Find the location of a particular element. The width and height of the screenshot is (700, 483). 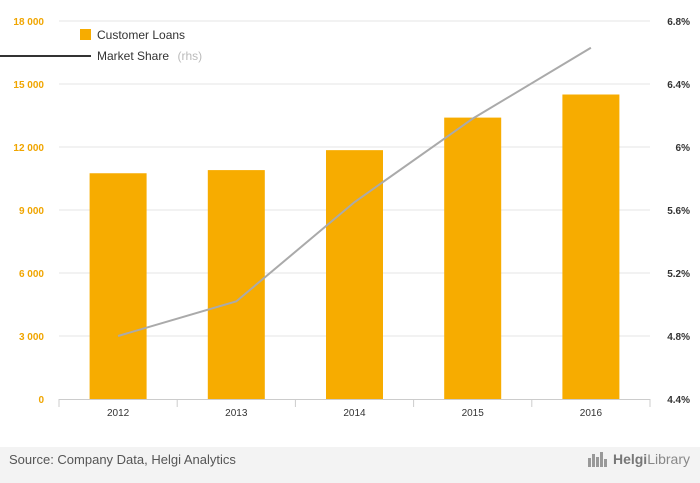

y-left-tick-label: 6 000 is located at coordinates (31, 274).